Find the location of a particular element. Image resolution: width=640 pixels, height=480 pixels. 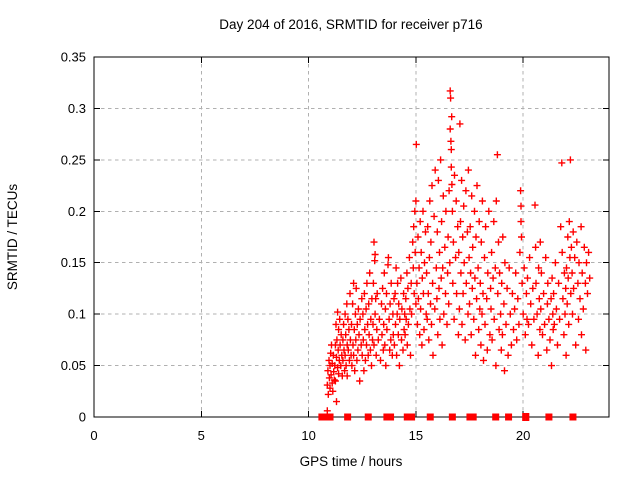

y-tick-label: 0.05 is located at coordinates (73, 365).